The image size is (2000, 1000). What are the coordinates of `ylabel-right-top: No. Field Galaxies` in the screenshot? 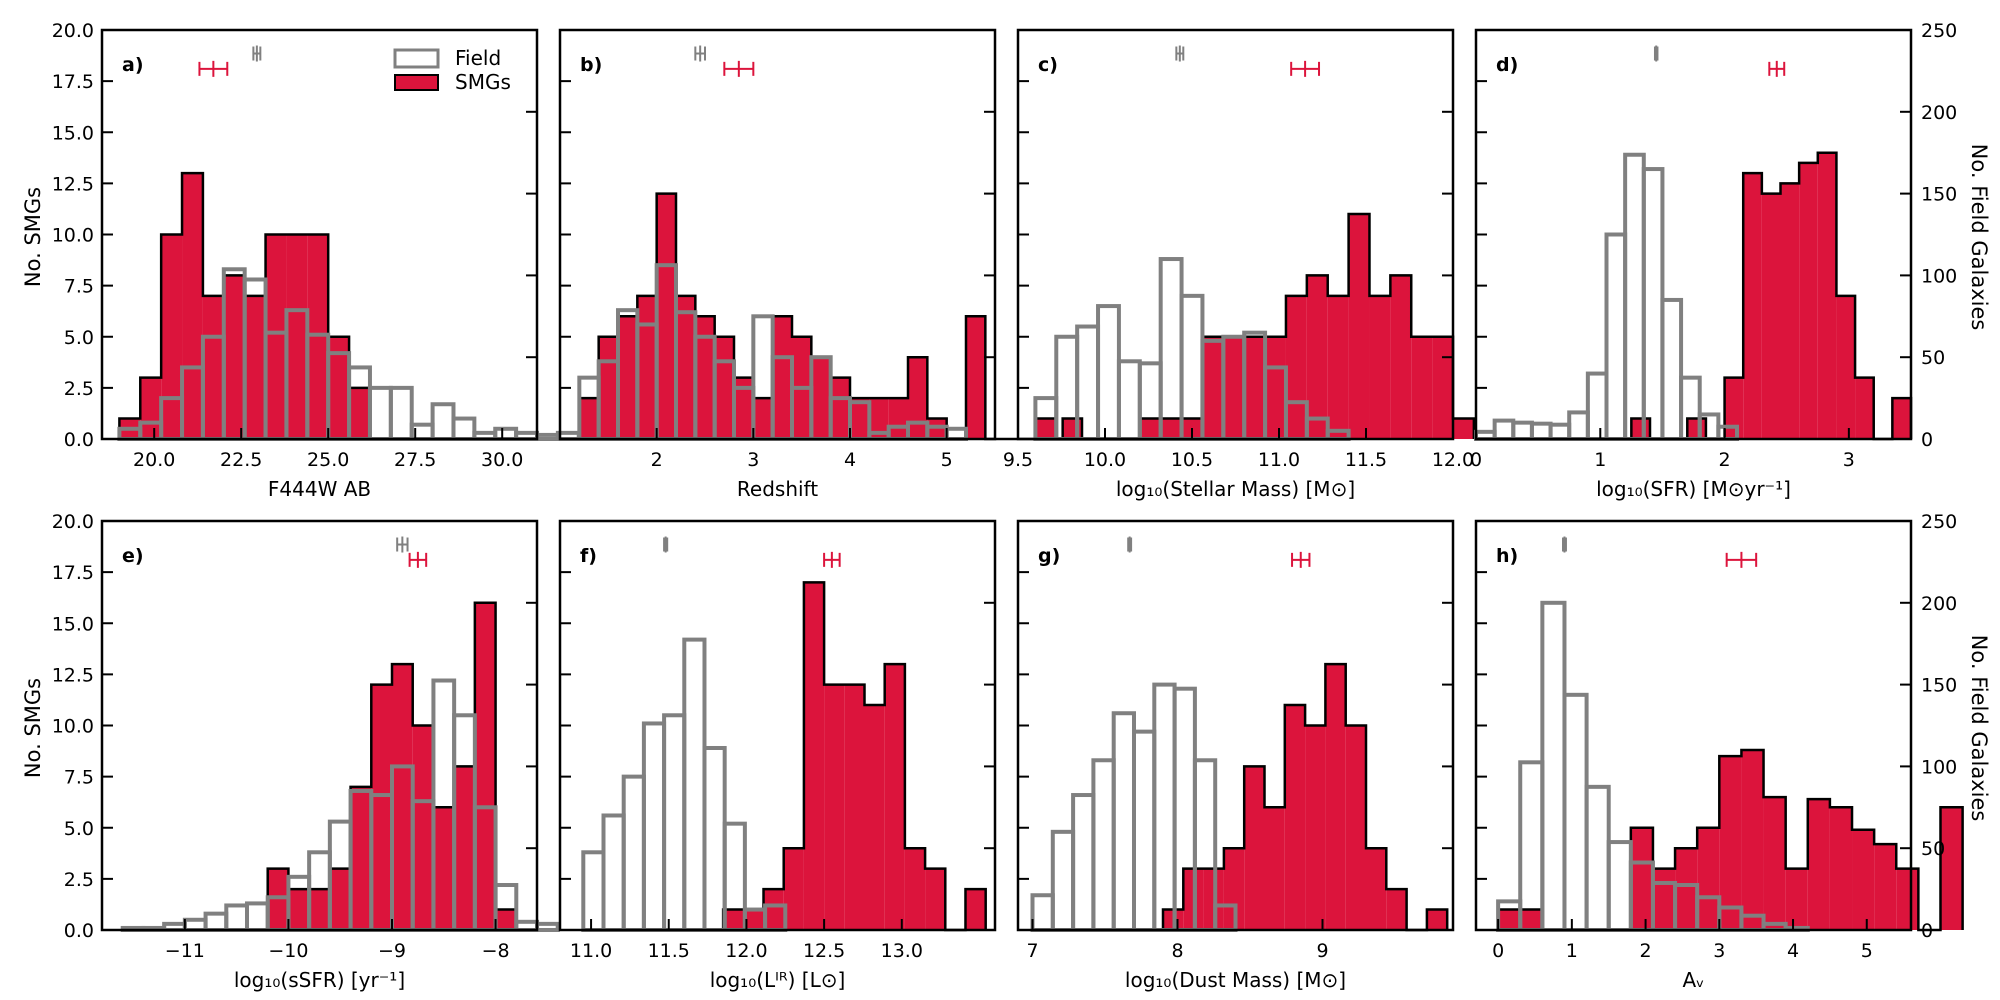 It's located at (1979, 237).